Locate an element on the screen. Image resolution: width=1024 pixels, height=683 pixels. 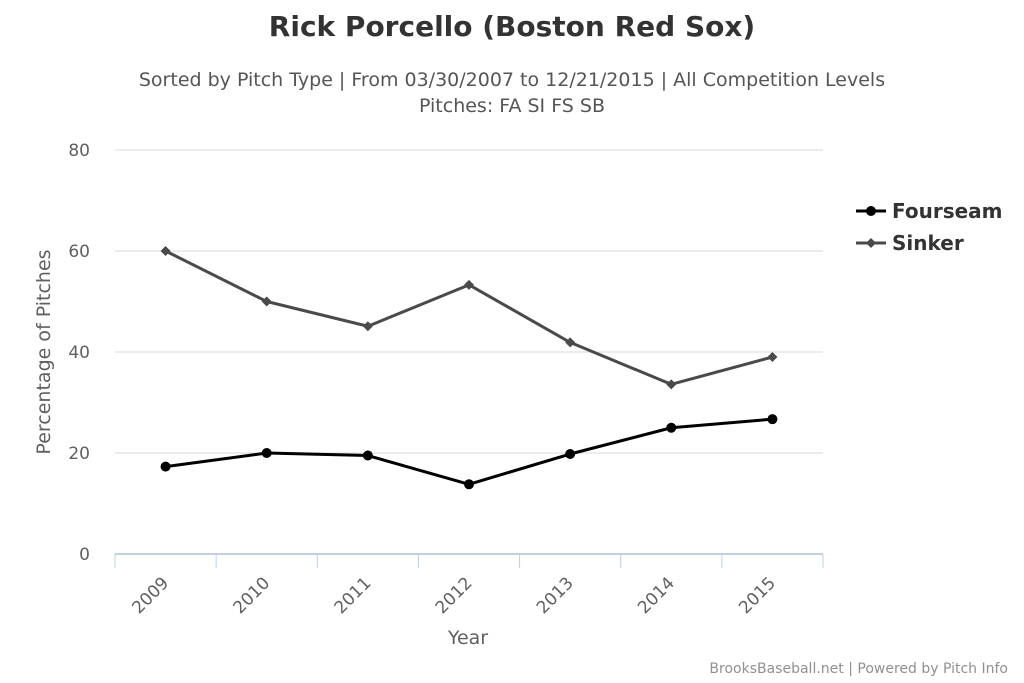
legend-item-sinker: Sinker is located at coordinates (910, 243).